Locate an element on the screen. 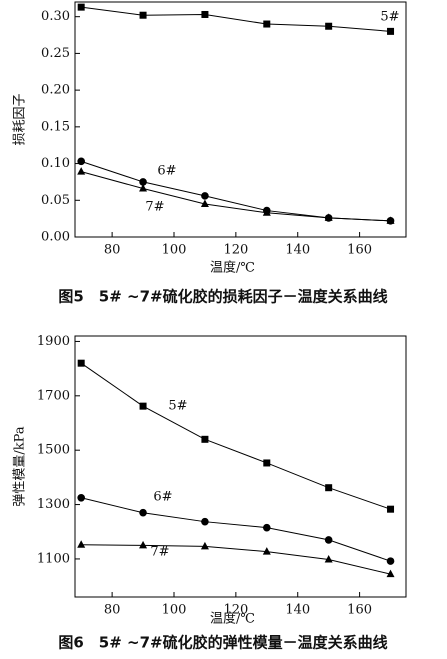  y-tick-label: 0.25 is located at coordinates (55, 53).